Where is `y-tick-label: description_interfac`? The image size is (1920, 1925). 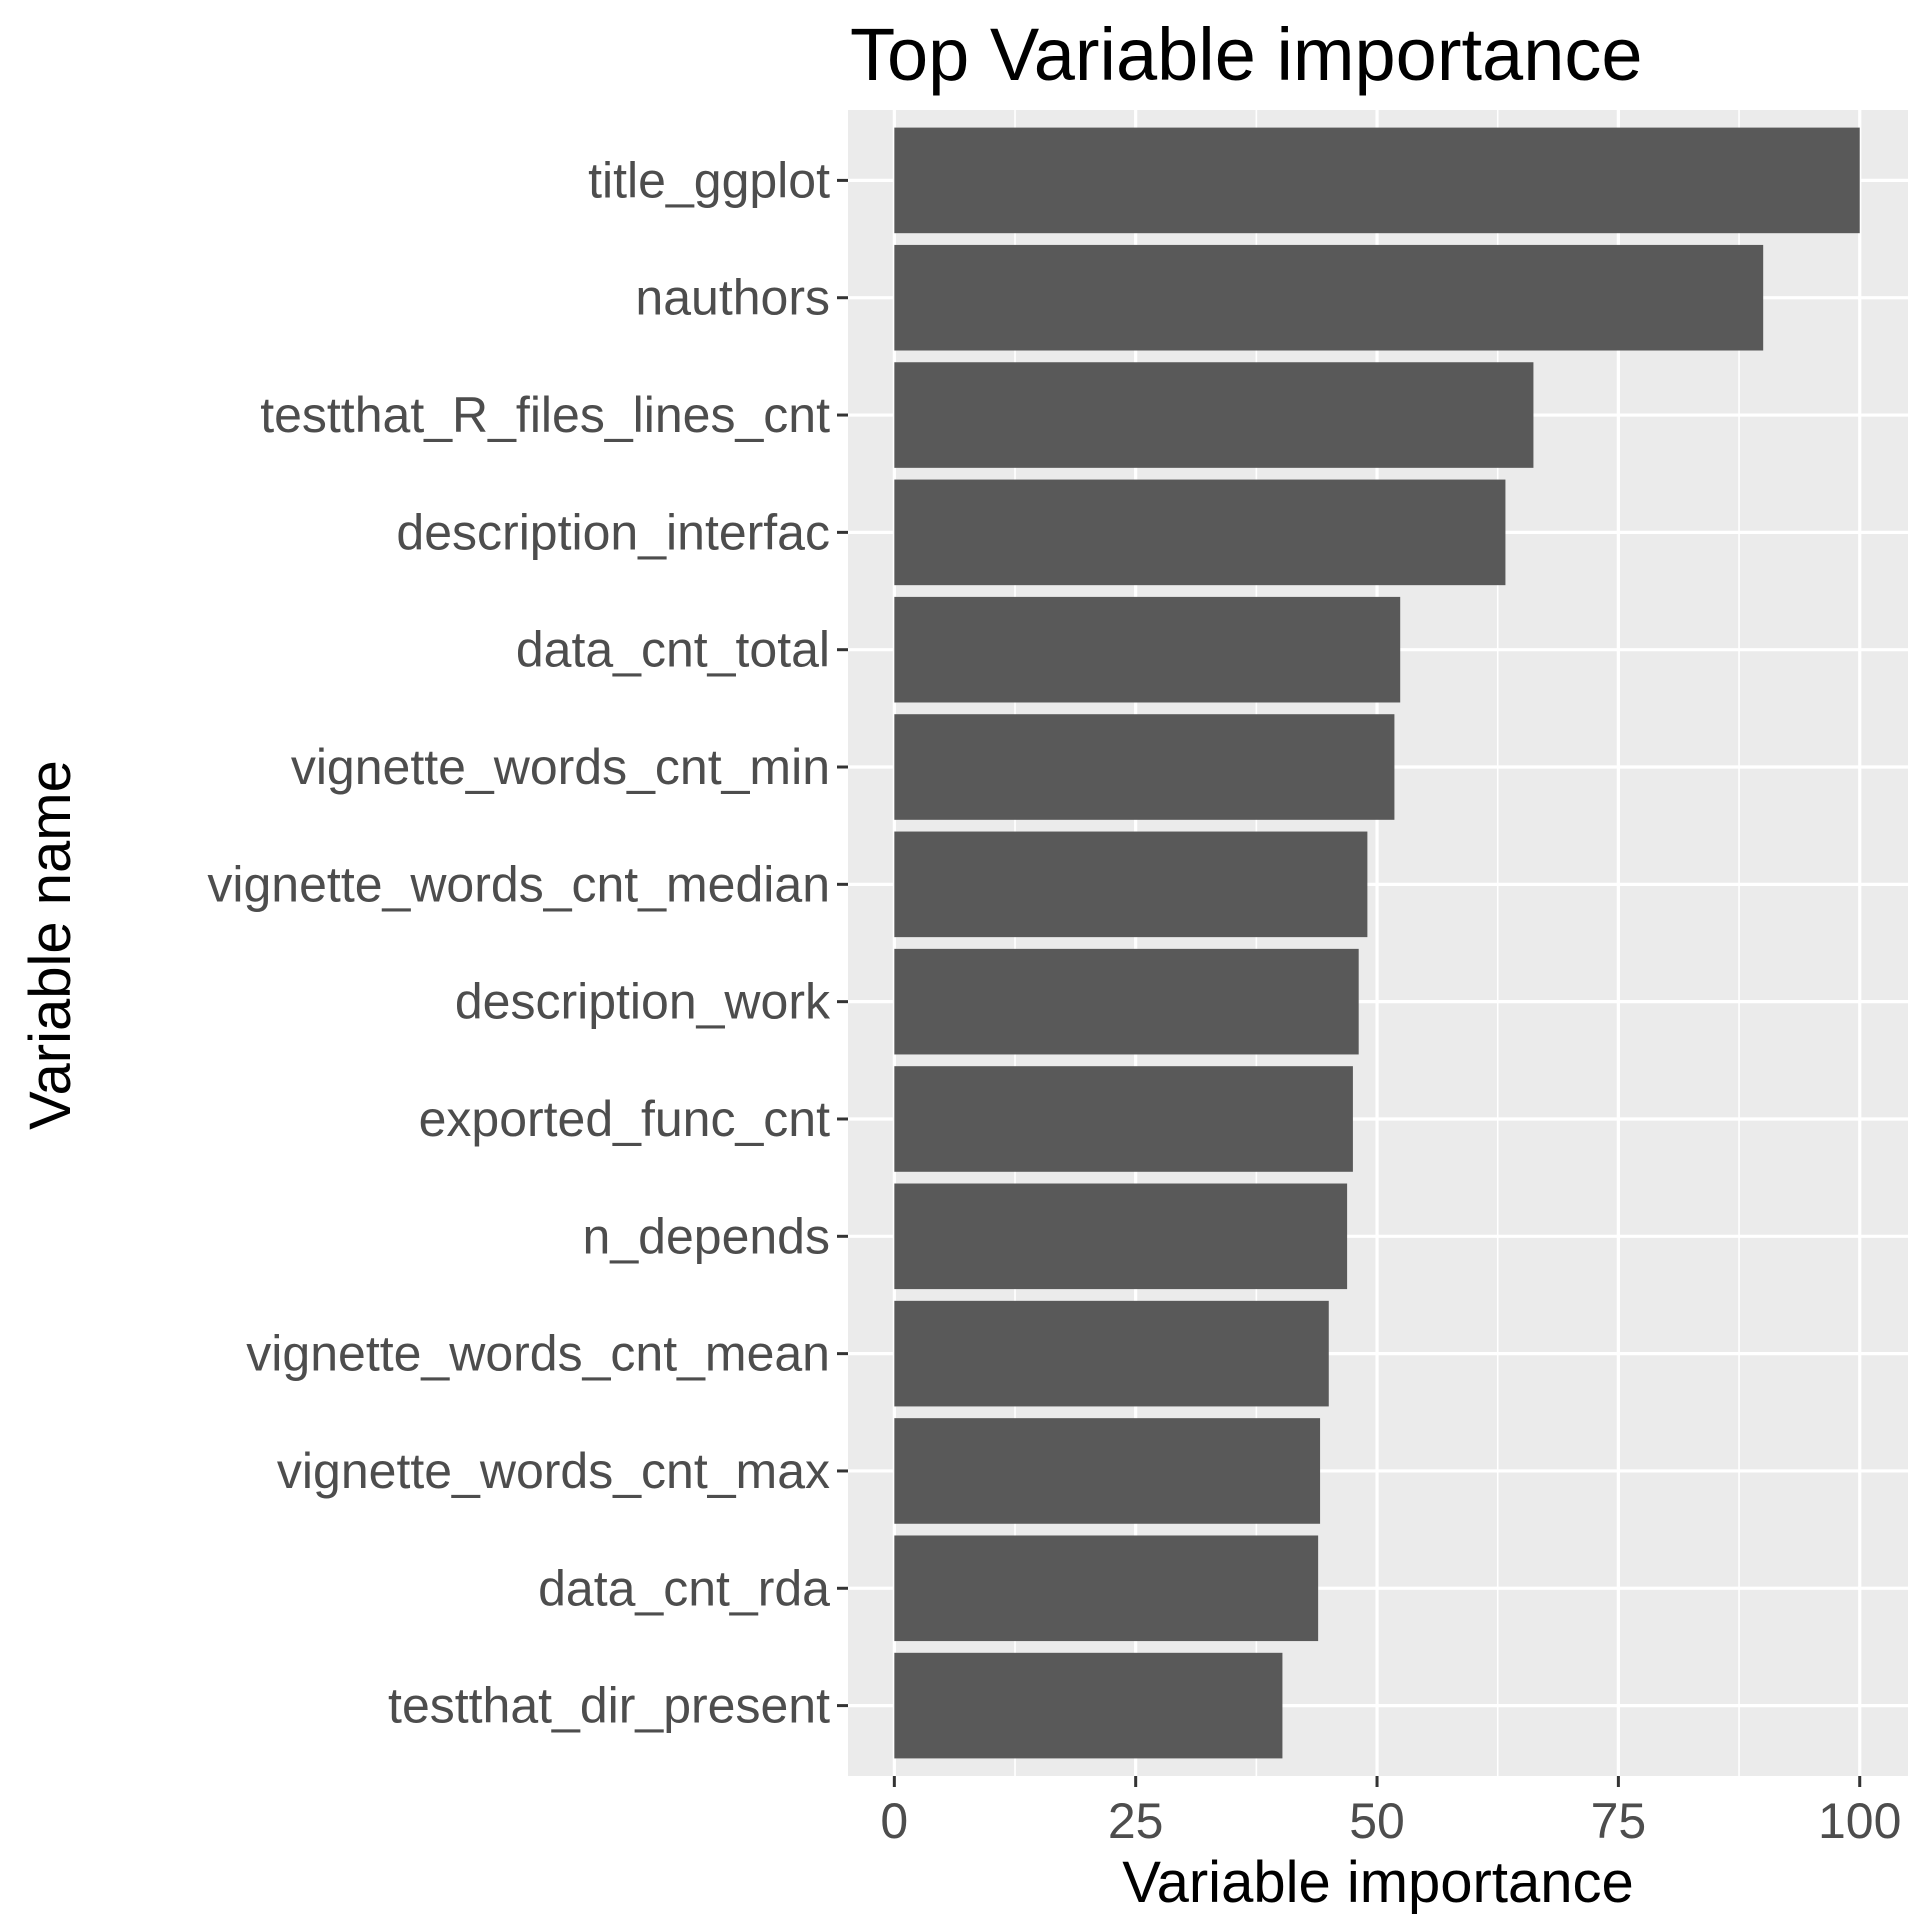 y-tick-label: description_interfac is located at coordinates (613, 532).